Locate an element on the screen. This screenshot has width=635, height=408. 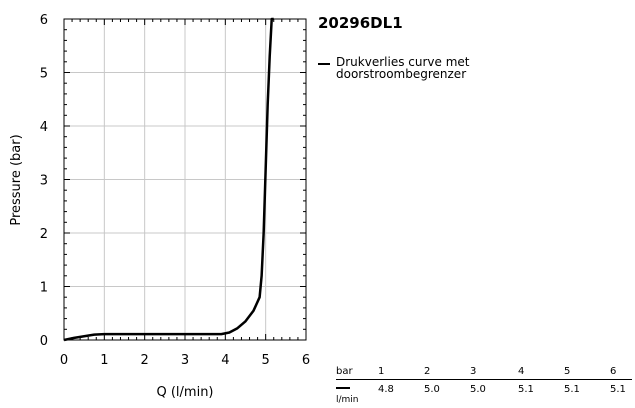
table-cell-pressure: 5 is located at coordinates (567, 371).